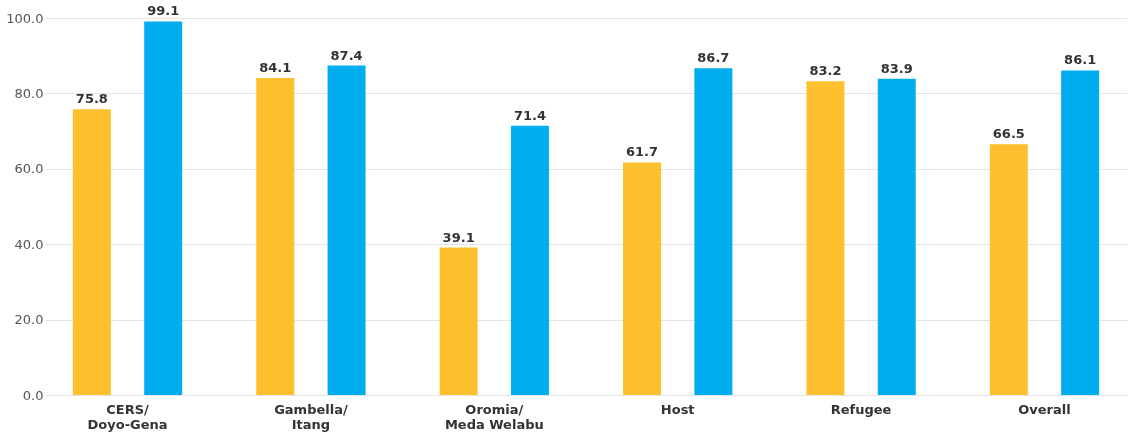  What do you see at coordinates (29, 93) in the screenshot?
I see `y-tick-label: 80.0` at bounding box center [29, 93].